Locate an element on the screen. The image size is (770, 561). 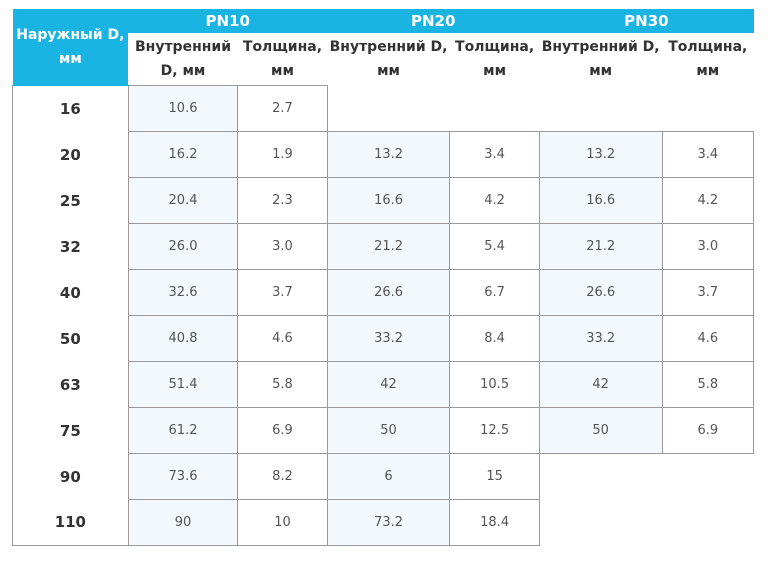
inner-diameter-cell: 16.2 is located at coordinates (183, 154).